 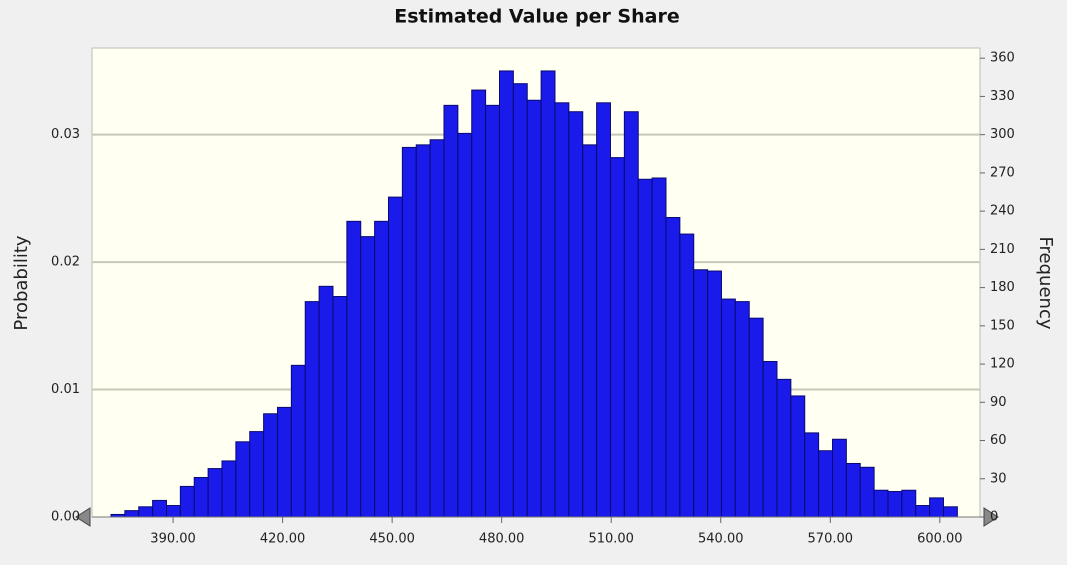 I want to click on y2-tick-label: 60, so click(x=998, y=440).